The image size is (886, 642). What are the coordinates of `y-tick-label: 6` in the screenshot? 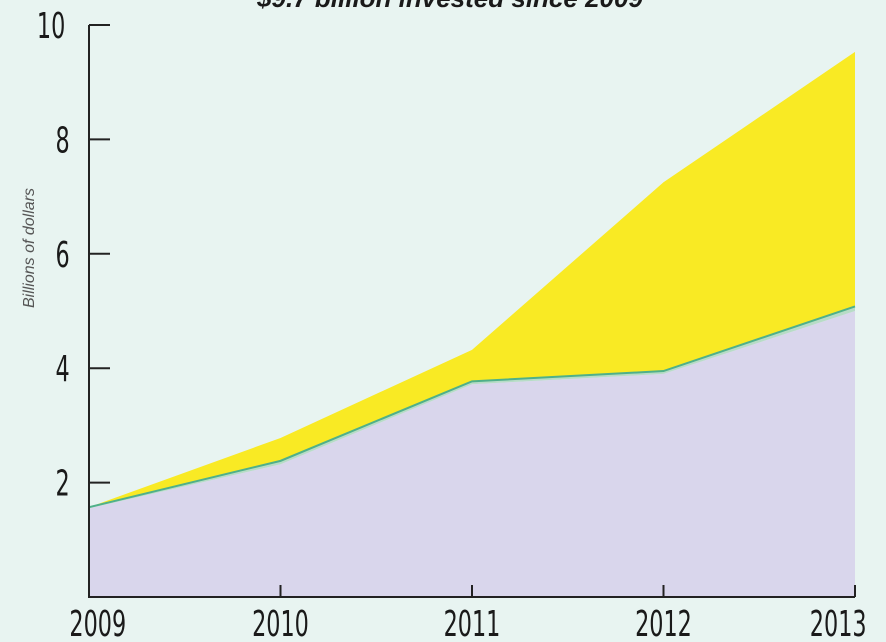 It's located at (62, 255).